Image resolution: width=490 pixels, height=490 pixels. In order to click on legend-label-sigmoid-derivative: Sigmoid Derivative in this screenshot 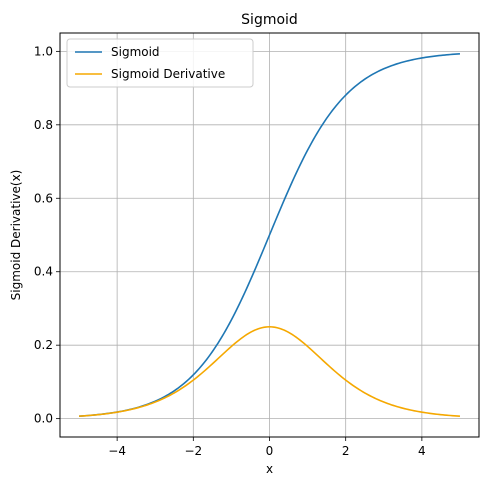, I will do `click(168, 74)`.